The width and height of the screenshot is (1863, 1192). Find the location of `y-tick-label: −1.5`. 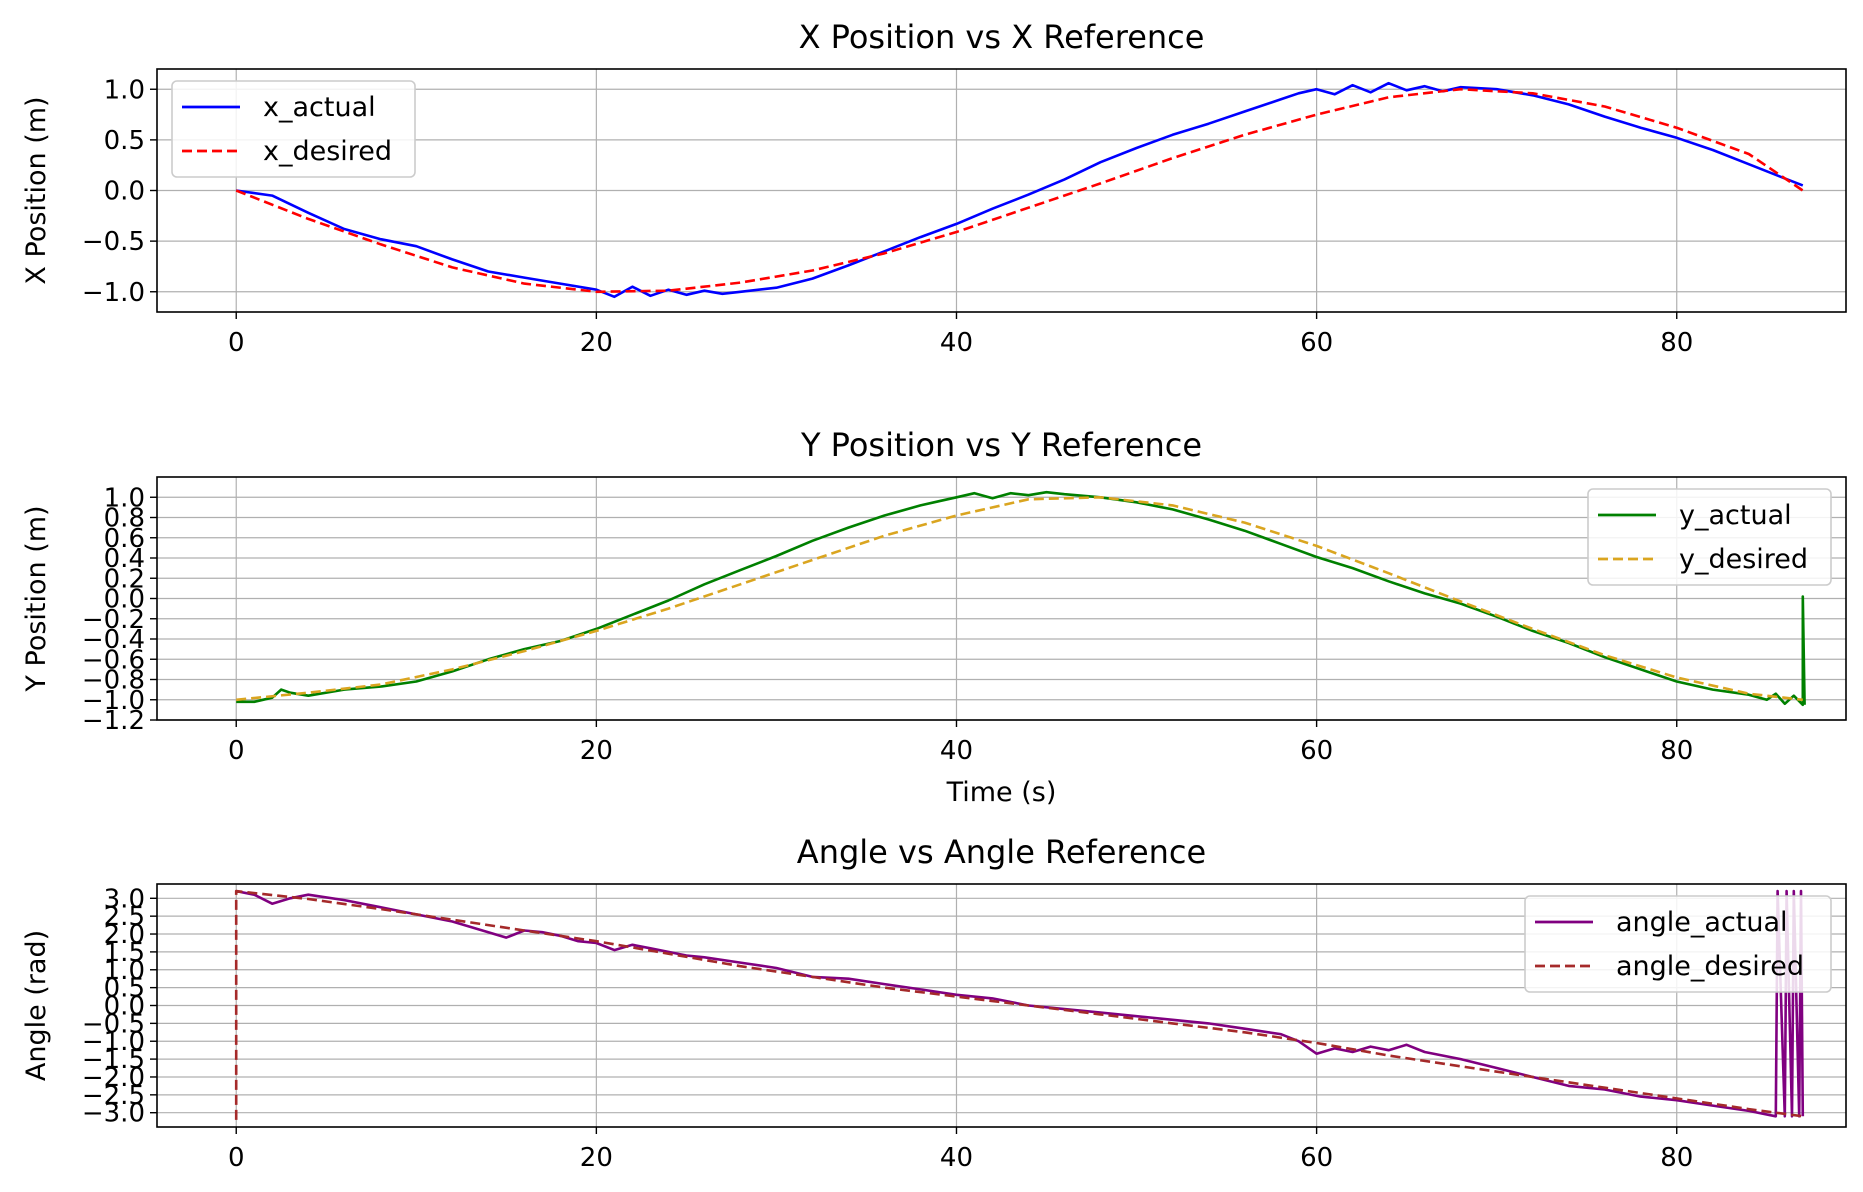

y-tick-label: −1.5 is located at coordinates (113, 1060).